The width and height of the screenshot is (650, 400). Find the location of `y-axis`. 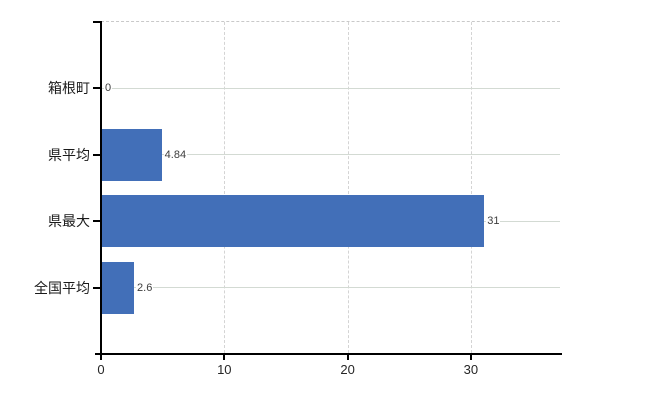

y-axis is located at coordinates (101, 188).